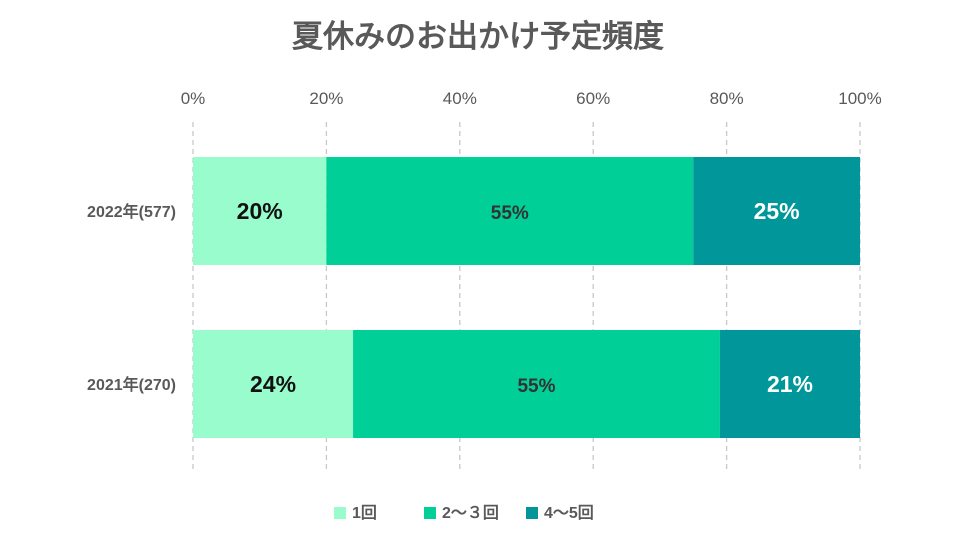 This screenshot has height=549, width=966. I want to click on legend-label: 2〜３回, so click(470, 513).